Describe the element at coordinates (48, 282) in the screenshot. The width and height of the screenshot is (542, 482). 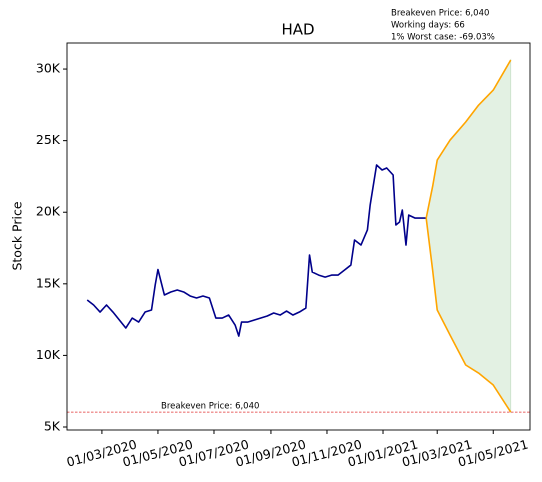
I see `y-tick-label: 15K` at that location.